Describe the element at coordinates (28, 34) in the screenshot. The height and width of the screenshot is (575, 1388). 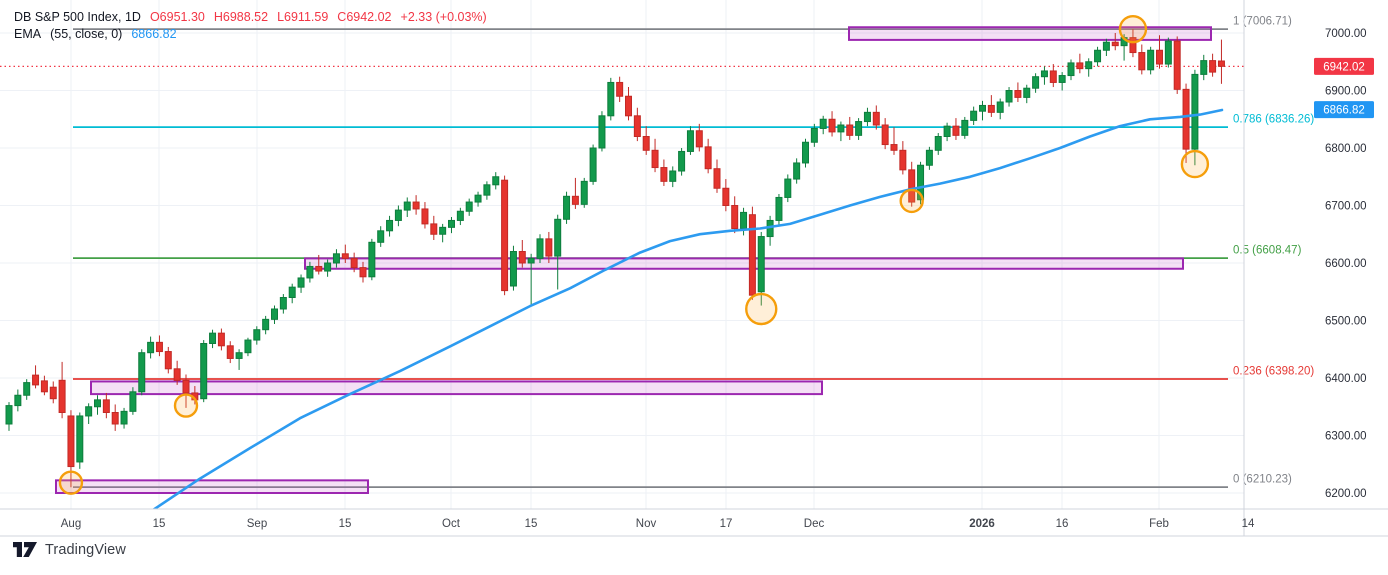
I see `ema-indicator-label: EMA` at that location.